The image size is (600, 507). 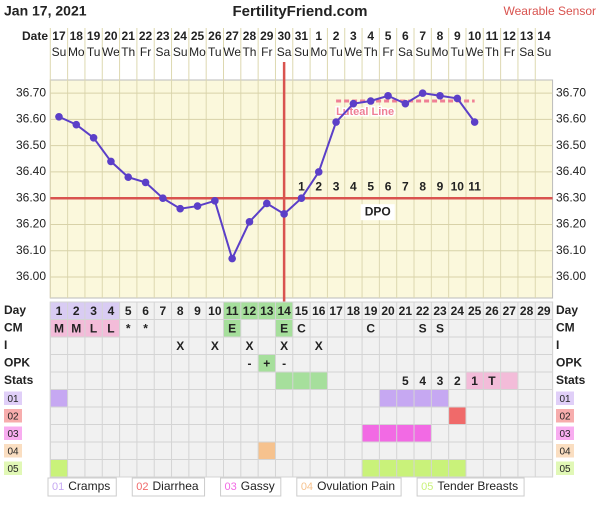 What do you see at coordinates (405, 186) in the screenshot?
I see `dpo-number: 7` at bounding box center [405, 186].